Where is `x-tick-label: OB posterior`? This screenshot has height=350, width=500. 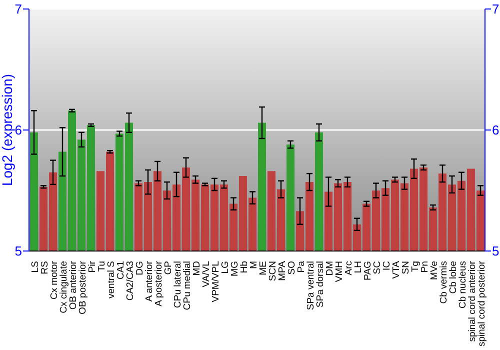
x-tick-label: OB posterior is located at coordinates (82, 287).